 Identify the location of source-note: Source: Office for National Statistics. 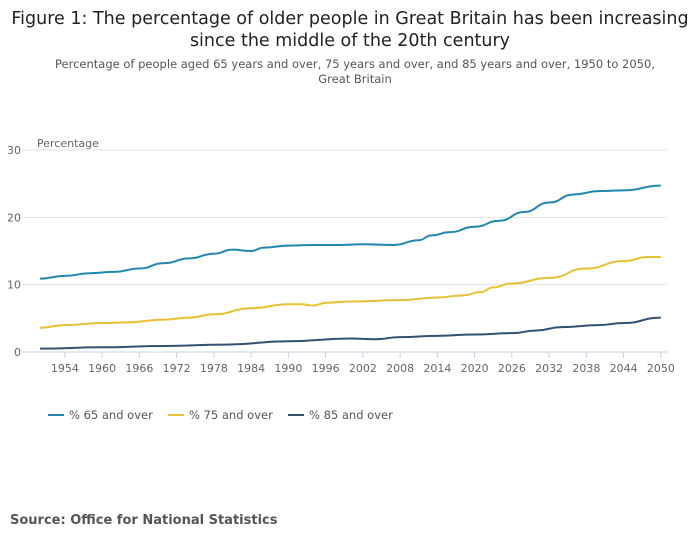
(144, 520).